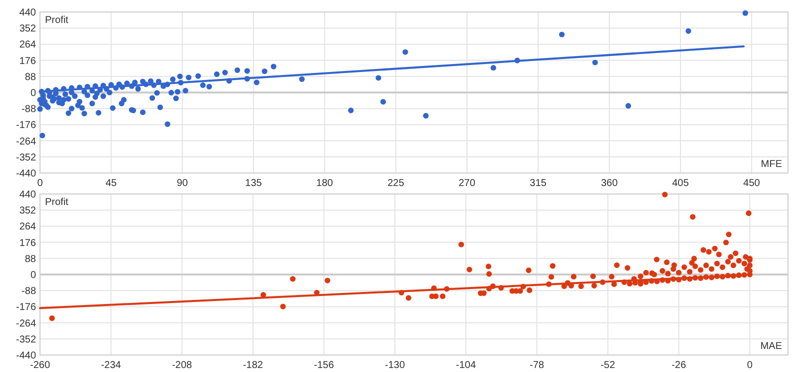 This screenshot has width=800, height=372. What do you see at coordinates (538, 183) in the screenshot?
I see `x-tick-label: 315` at bounding box center [538, 183].